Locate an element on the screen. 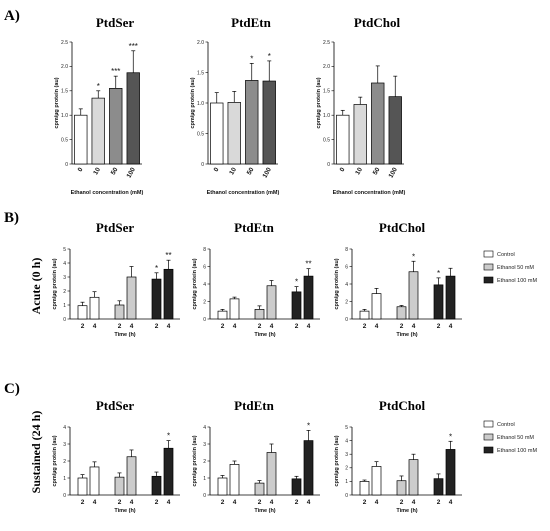 The width and height of the screenshot is (550, 531). chart-c-ptdchol-y-tick-label: 1 is located at coordinates (346, 482).